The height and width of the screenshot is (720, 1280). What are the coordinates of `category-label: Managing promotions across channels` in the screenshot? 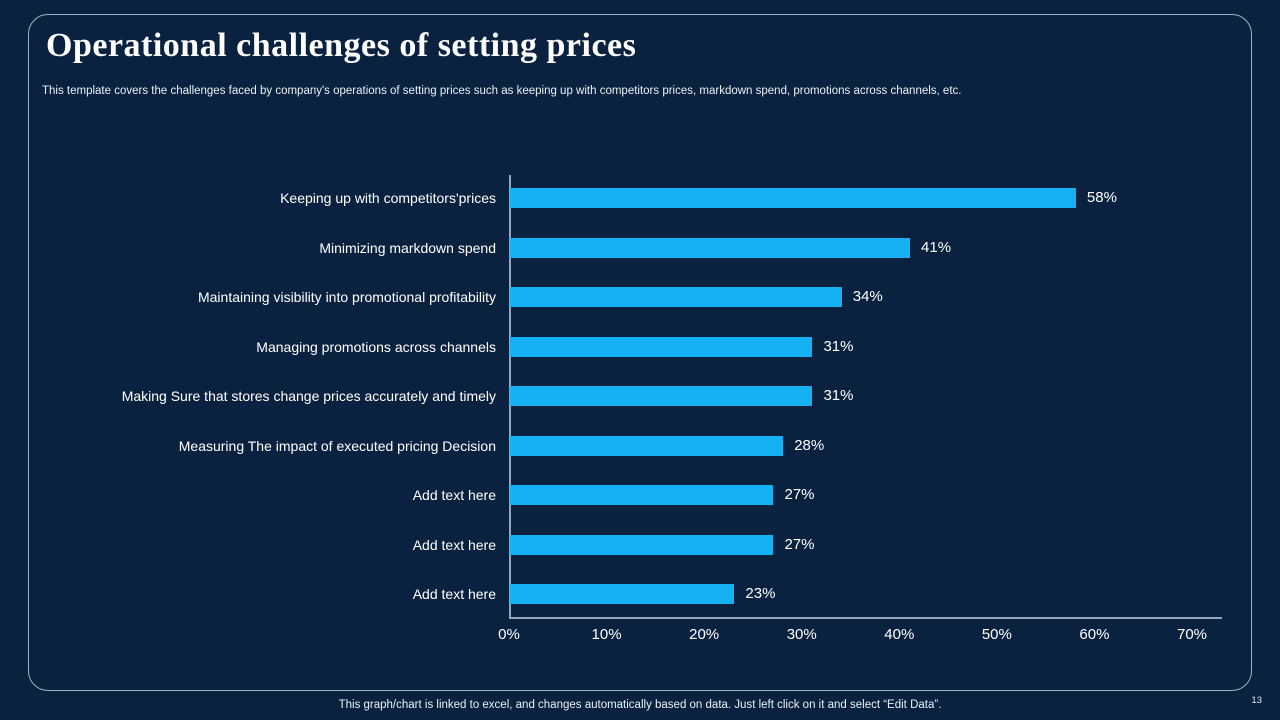 It's located at (376, 346).